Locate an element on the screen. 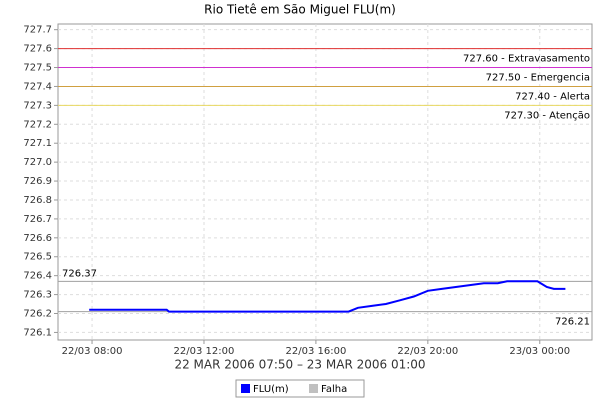 Image resolution: width=600 pixels, height=400 pixels. y-tick-label: 727.3 is located at coordinates (37, 105).